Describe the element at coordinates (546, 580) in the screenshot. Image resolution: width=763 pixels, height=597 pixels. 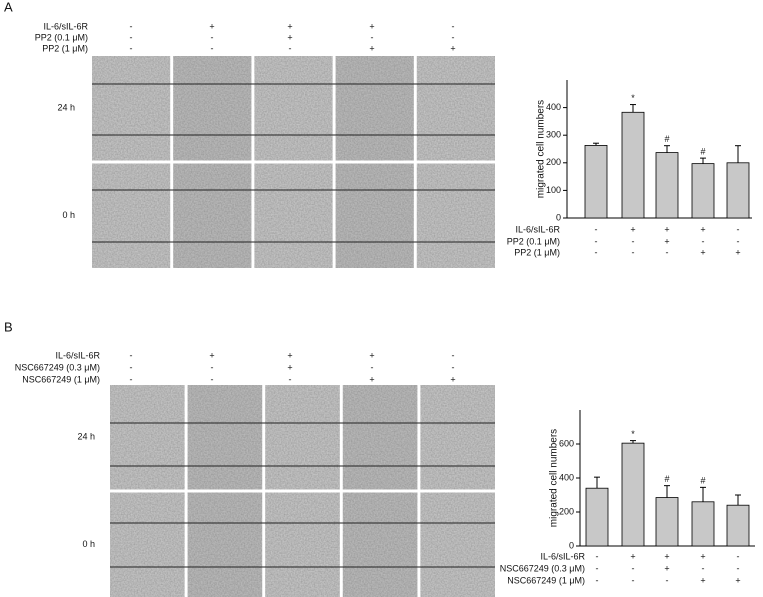
I see `condition-label: NSC667249 (1 μM)` at that location.